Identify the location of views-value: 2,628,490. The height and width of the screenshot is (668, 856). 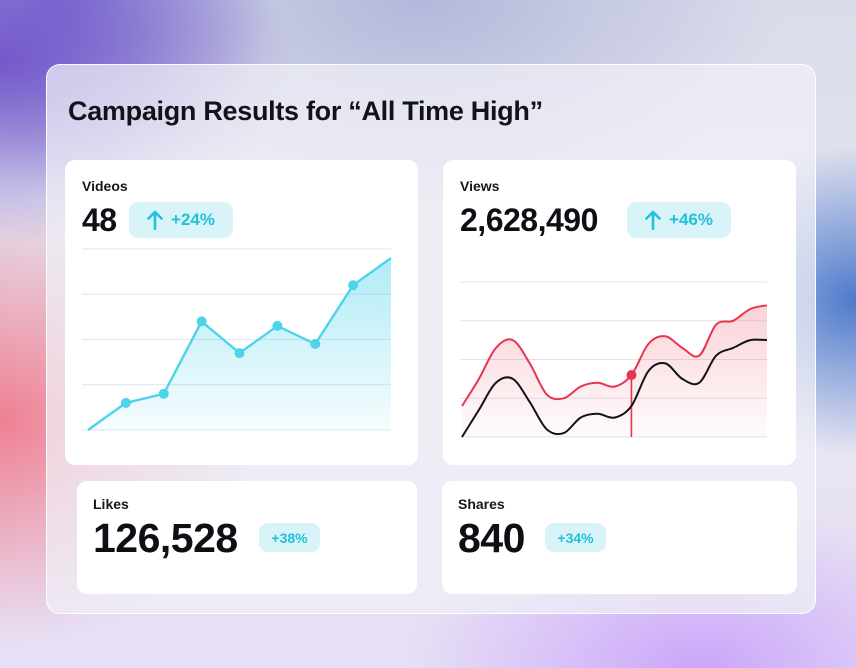
(529, 220).